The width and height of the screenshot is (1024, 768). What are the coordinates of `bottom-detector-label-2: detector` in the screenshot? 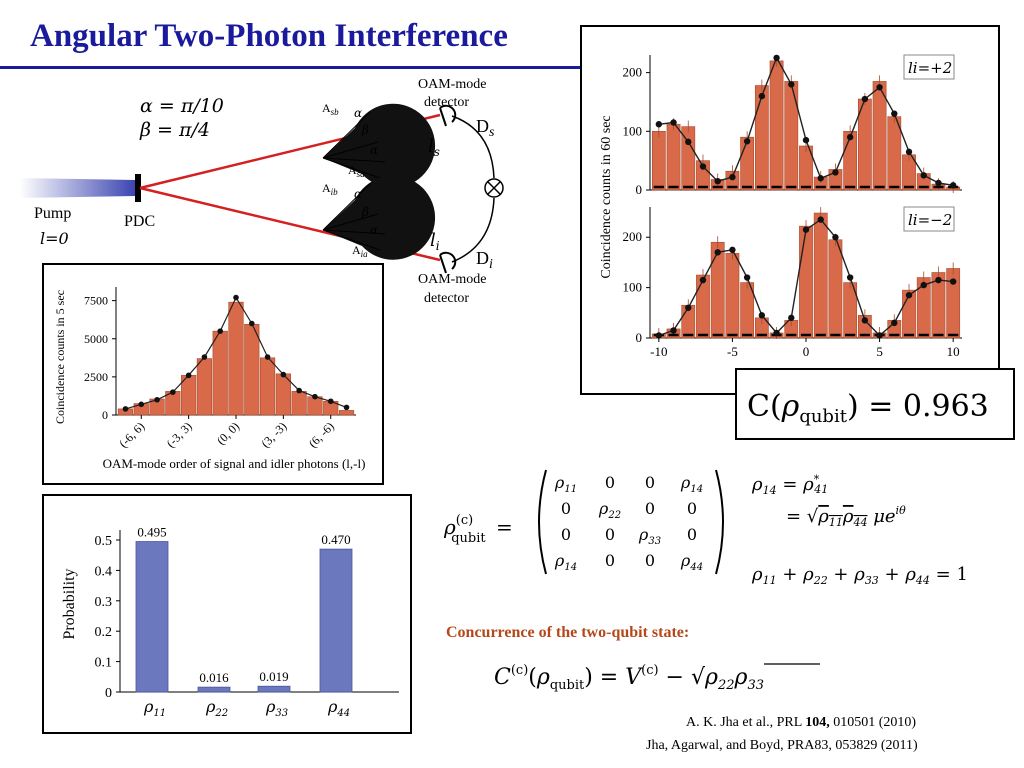 It's located at (446, 298).